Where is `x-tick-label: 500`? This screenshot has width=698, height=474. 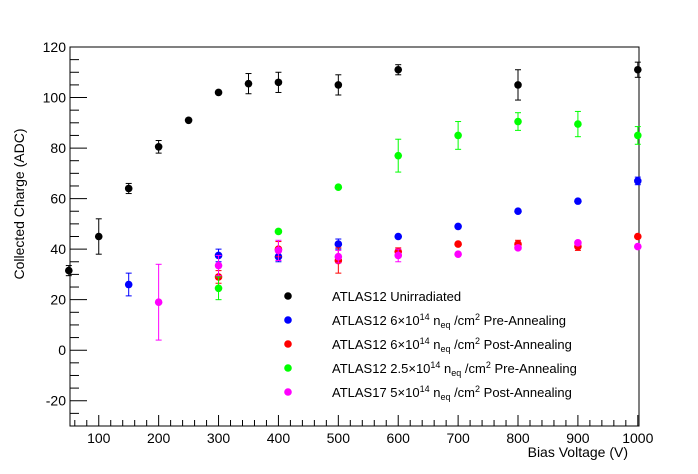
x-tick-label: 500 is located at coordinates (339, 438).